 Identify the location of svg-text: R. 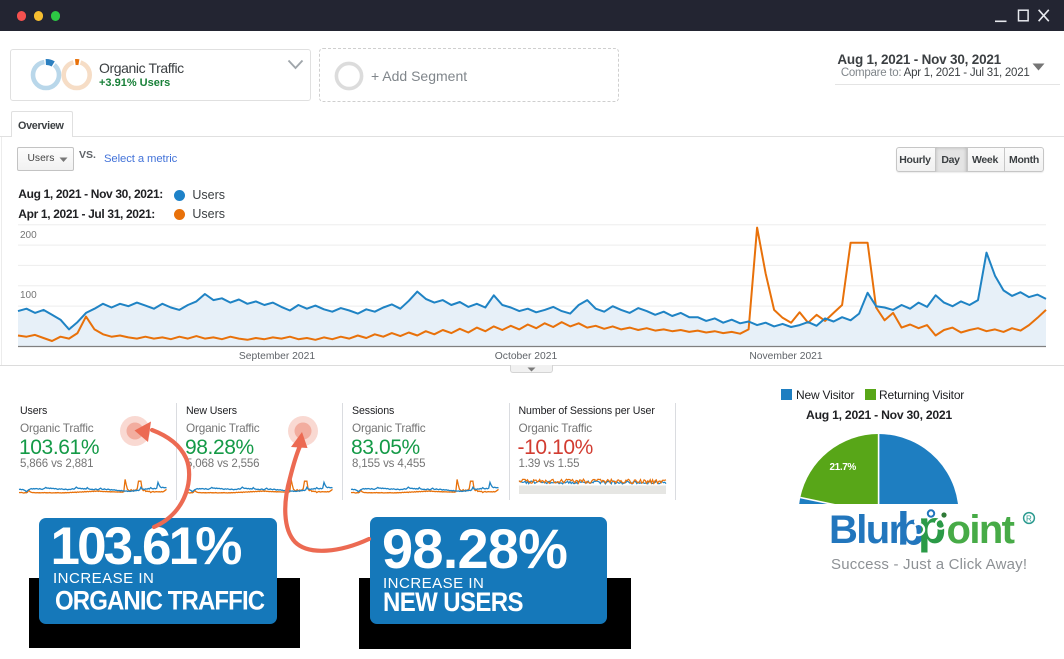
(1029, 519).